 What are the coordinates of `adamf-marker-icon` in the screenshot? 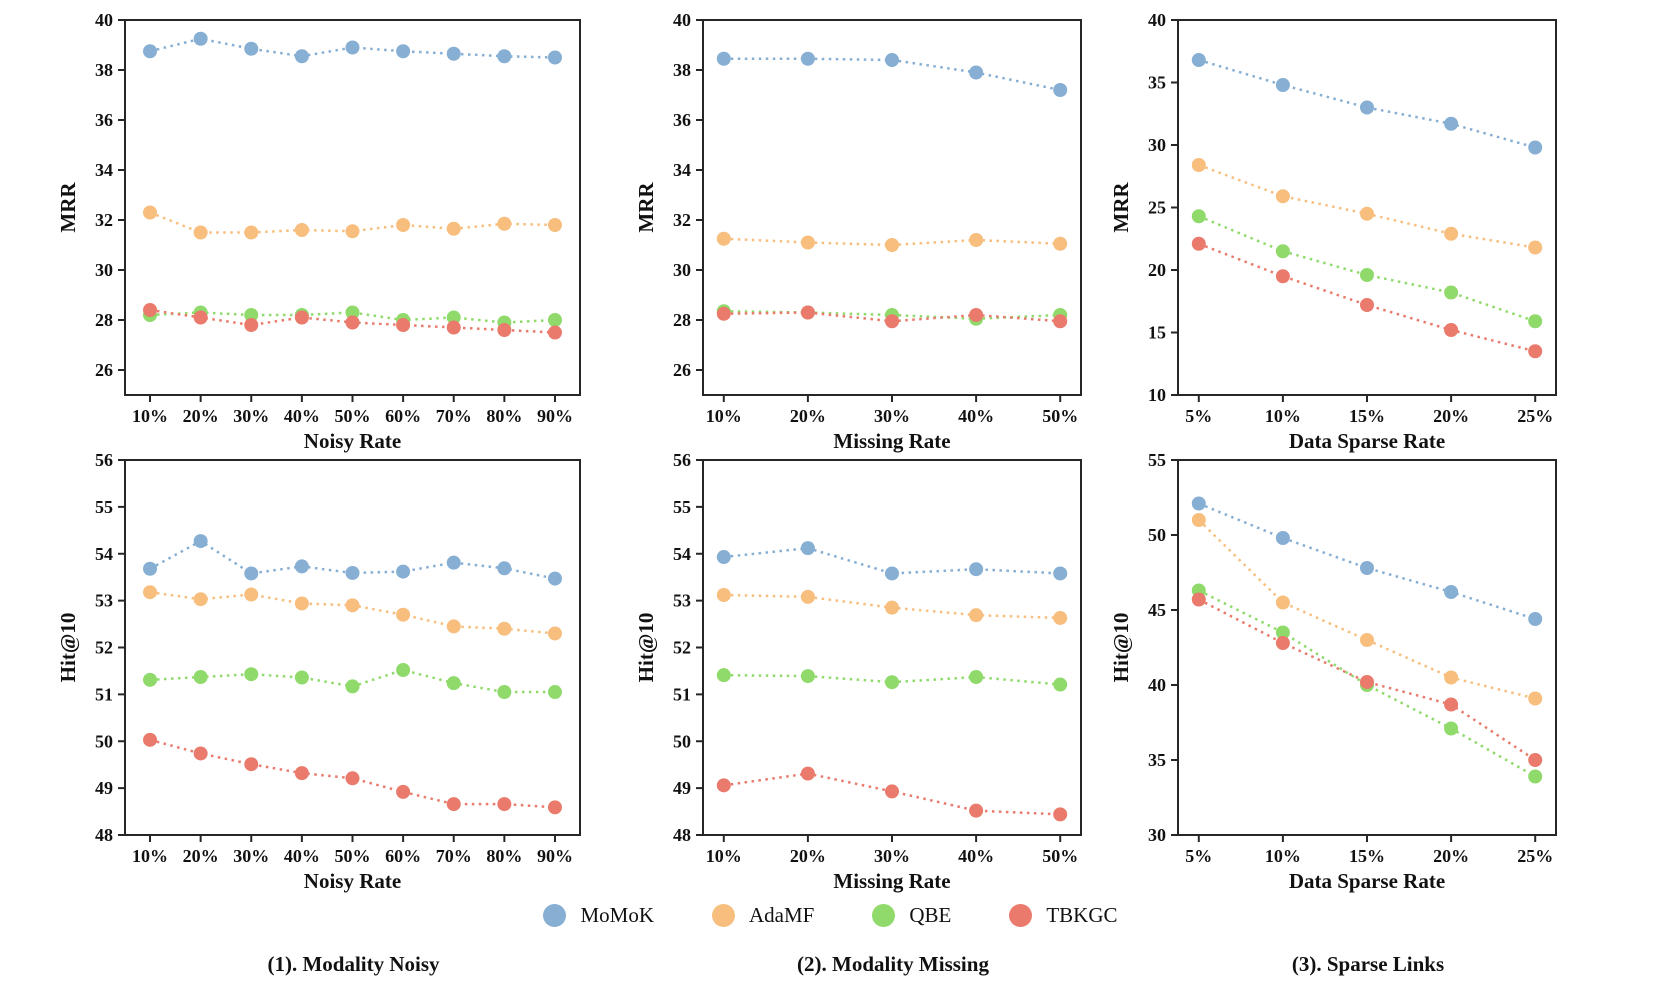 It's located at (723, 915).